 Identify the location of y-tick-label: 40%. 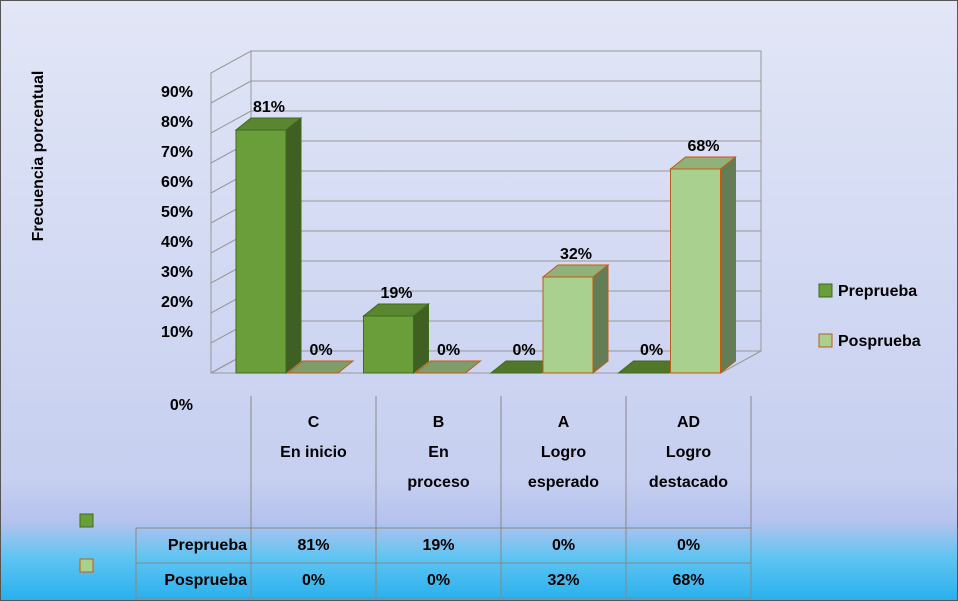
(177, 242).